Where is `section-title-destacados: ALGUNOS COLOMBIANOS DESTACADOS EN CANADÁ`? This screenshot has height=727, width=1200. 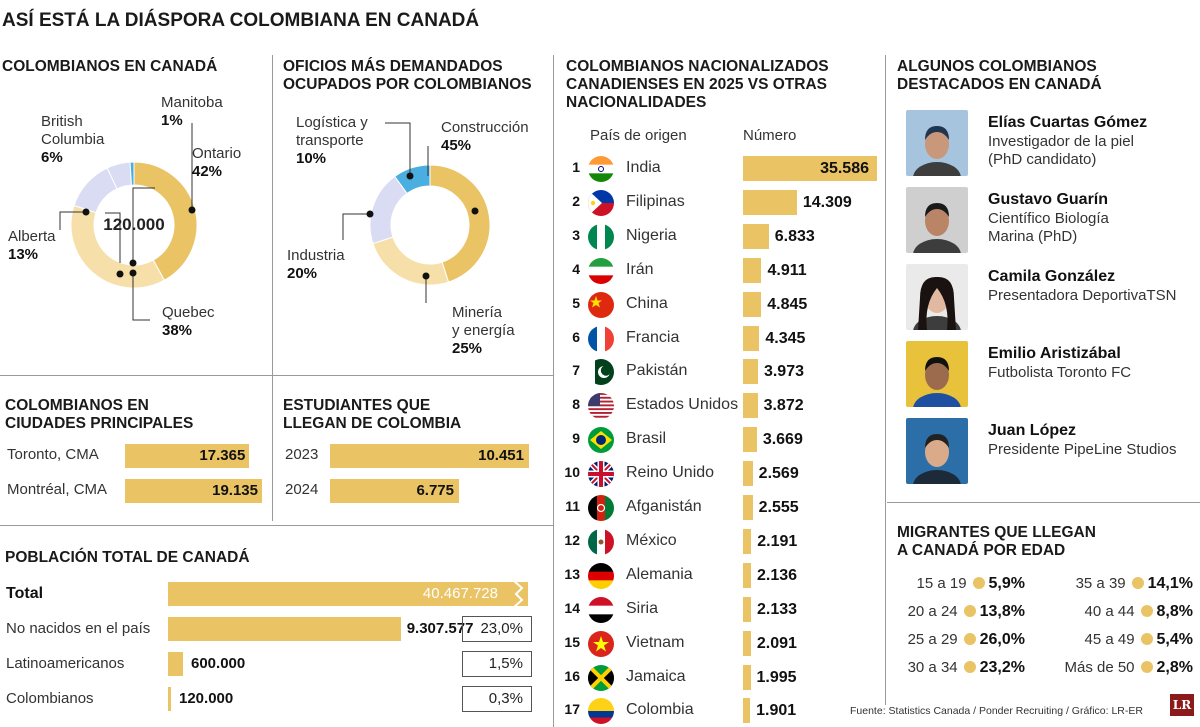 section-title-destacados: ALGUNOS COLOMBIANOS DESTACADOS EN CANADÁ is located at coordinates (999, 75).